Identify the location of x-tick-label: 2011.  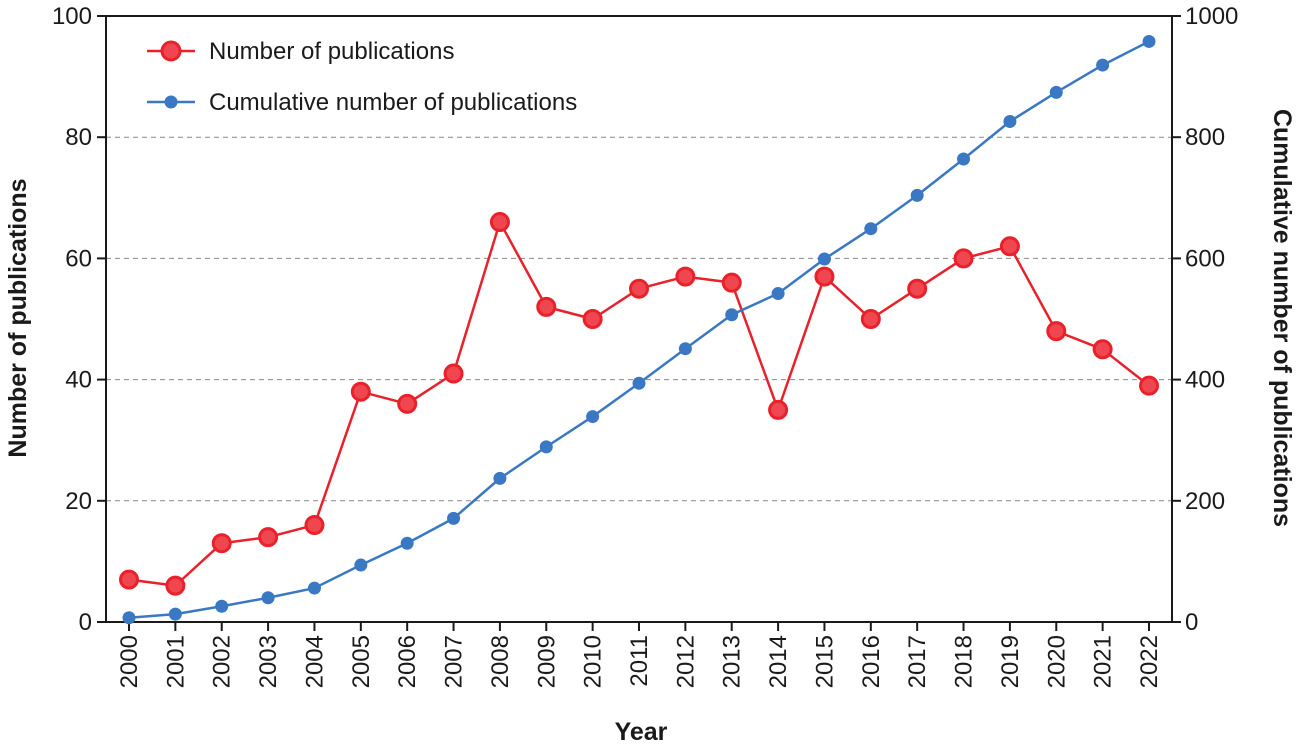
(639, 661).